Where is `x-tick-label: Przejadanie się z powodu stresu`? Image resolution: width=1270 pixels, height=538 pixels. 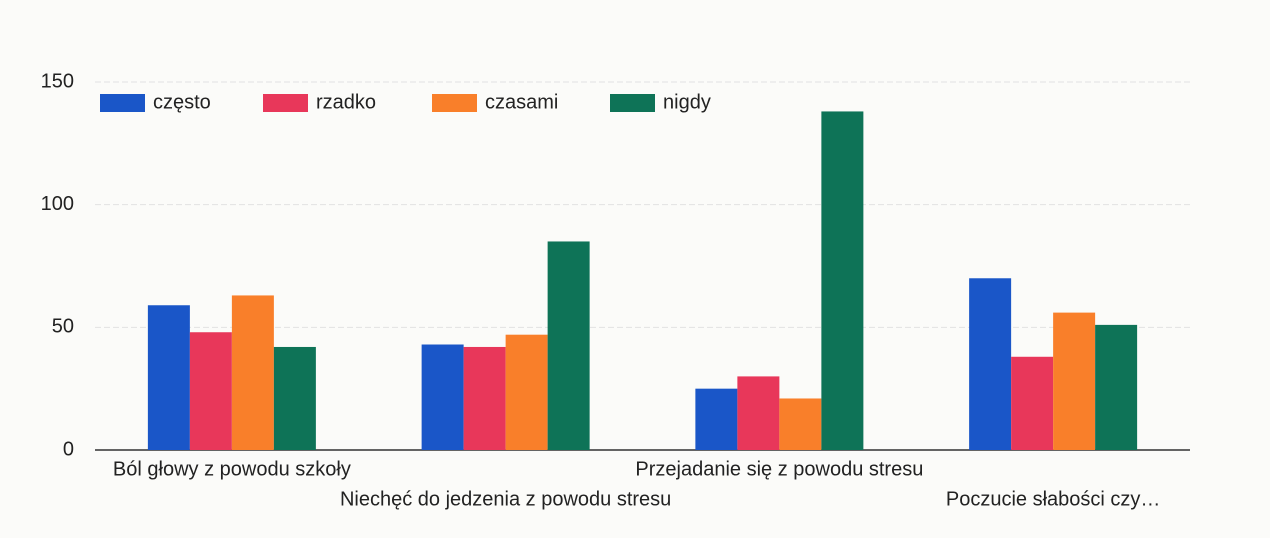 x-tick-label: Przejadanie się z powodu stresu is located at coordinates (779, 469).